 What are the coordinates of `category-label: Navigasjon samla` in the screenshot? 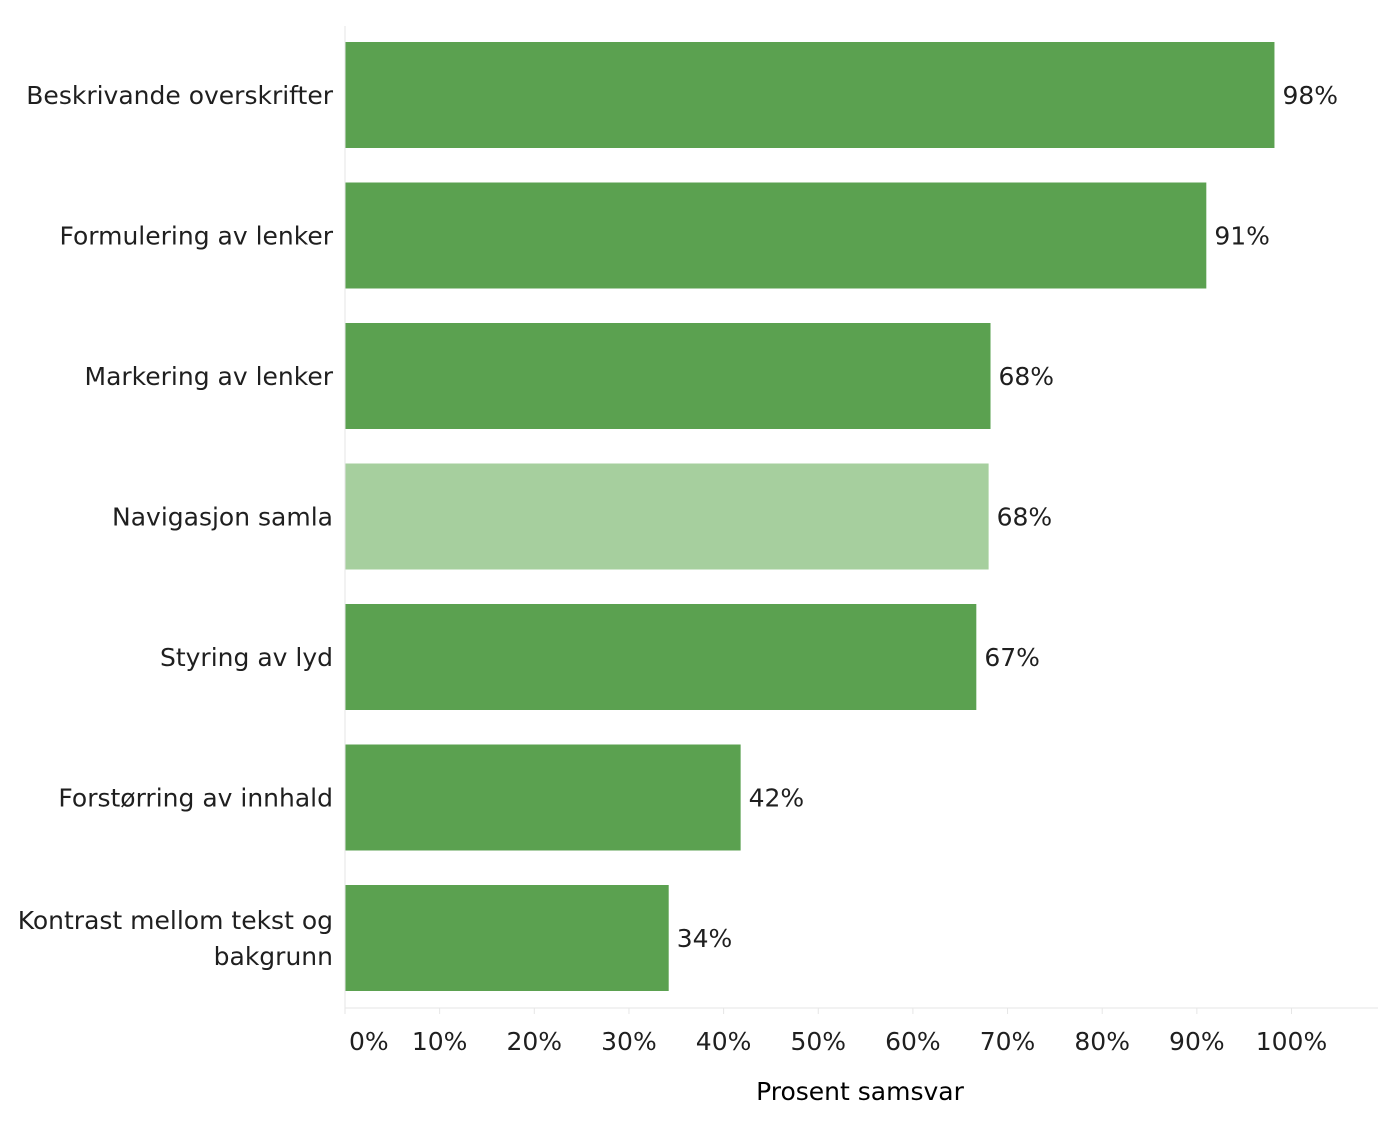 It's located at (222, 517).